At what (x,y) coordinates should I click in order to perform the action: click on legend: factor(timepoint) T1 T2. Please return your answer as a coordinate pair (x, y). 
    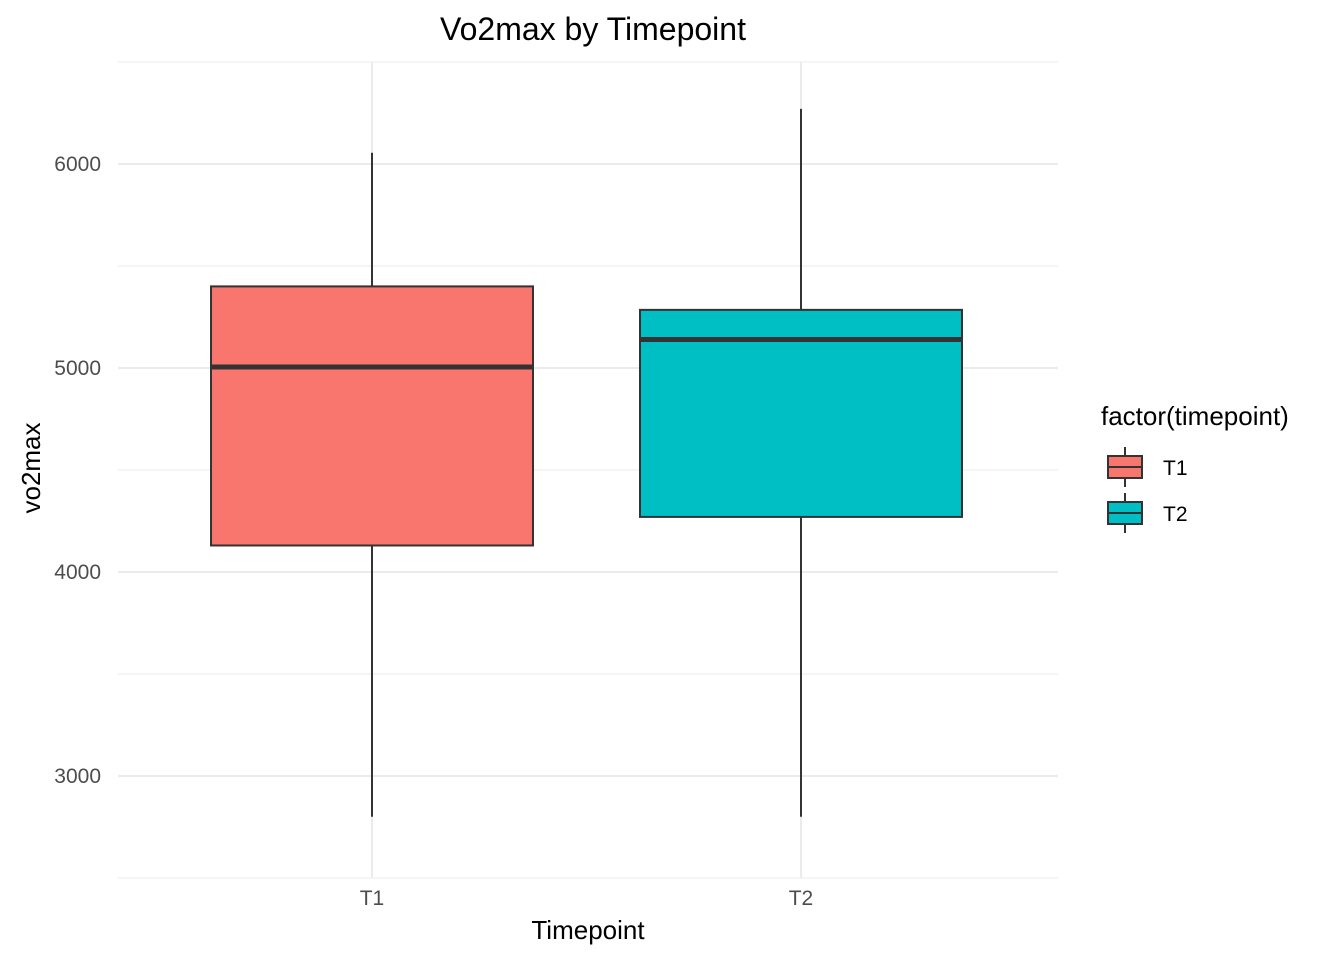
    Looking at the image, I should click on (1195, 467).